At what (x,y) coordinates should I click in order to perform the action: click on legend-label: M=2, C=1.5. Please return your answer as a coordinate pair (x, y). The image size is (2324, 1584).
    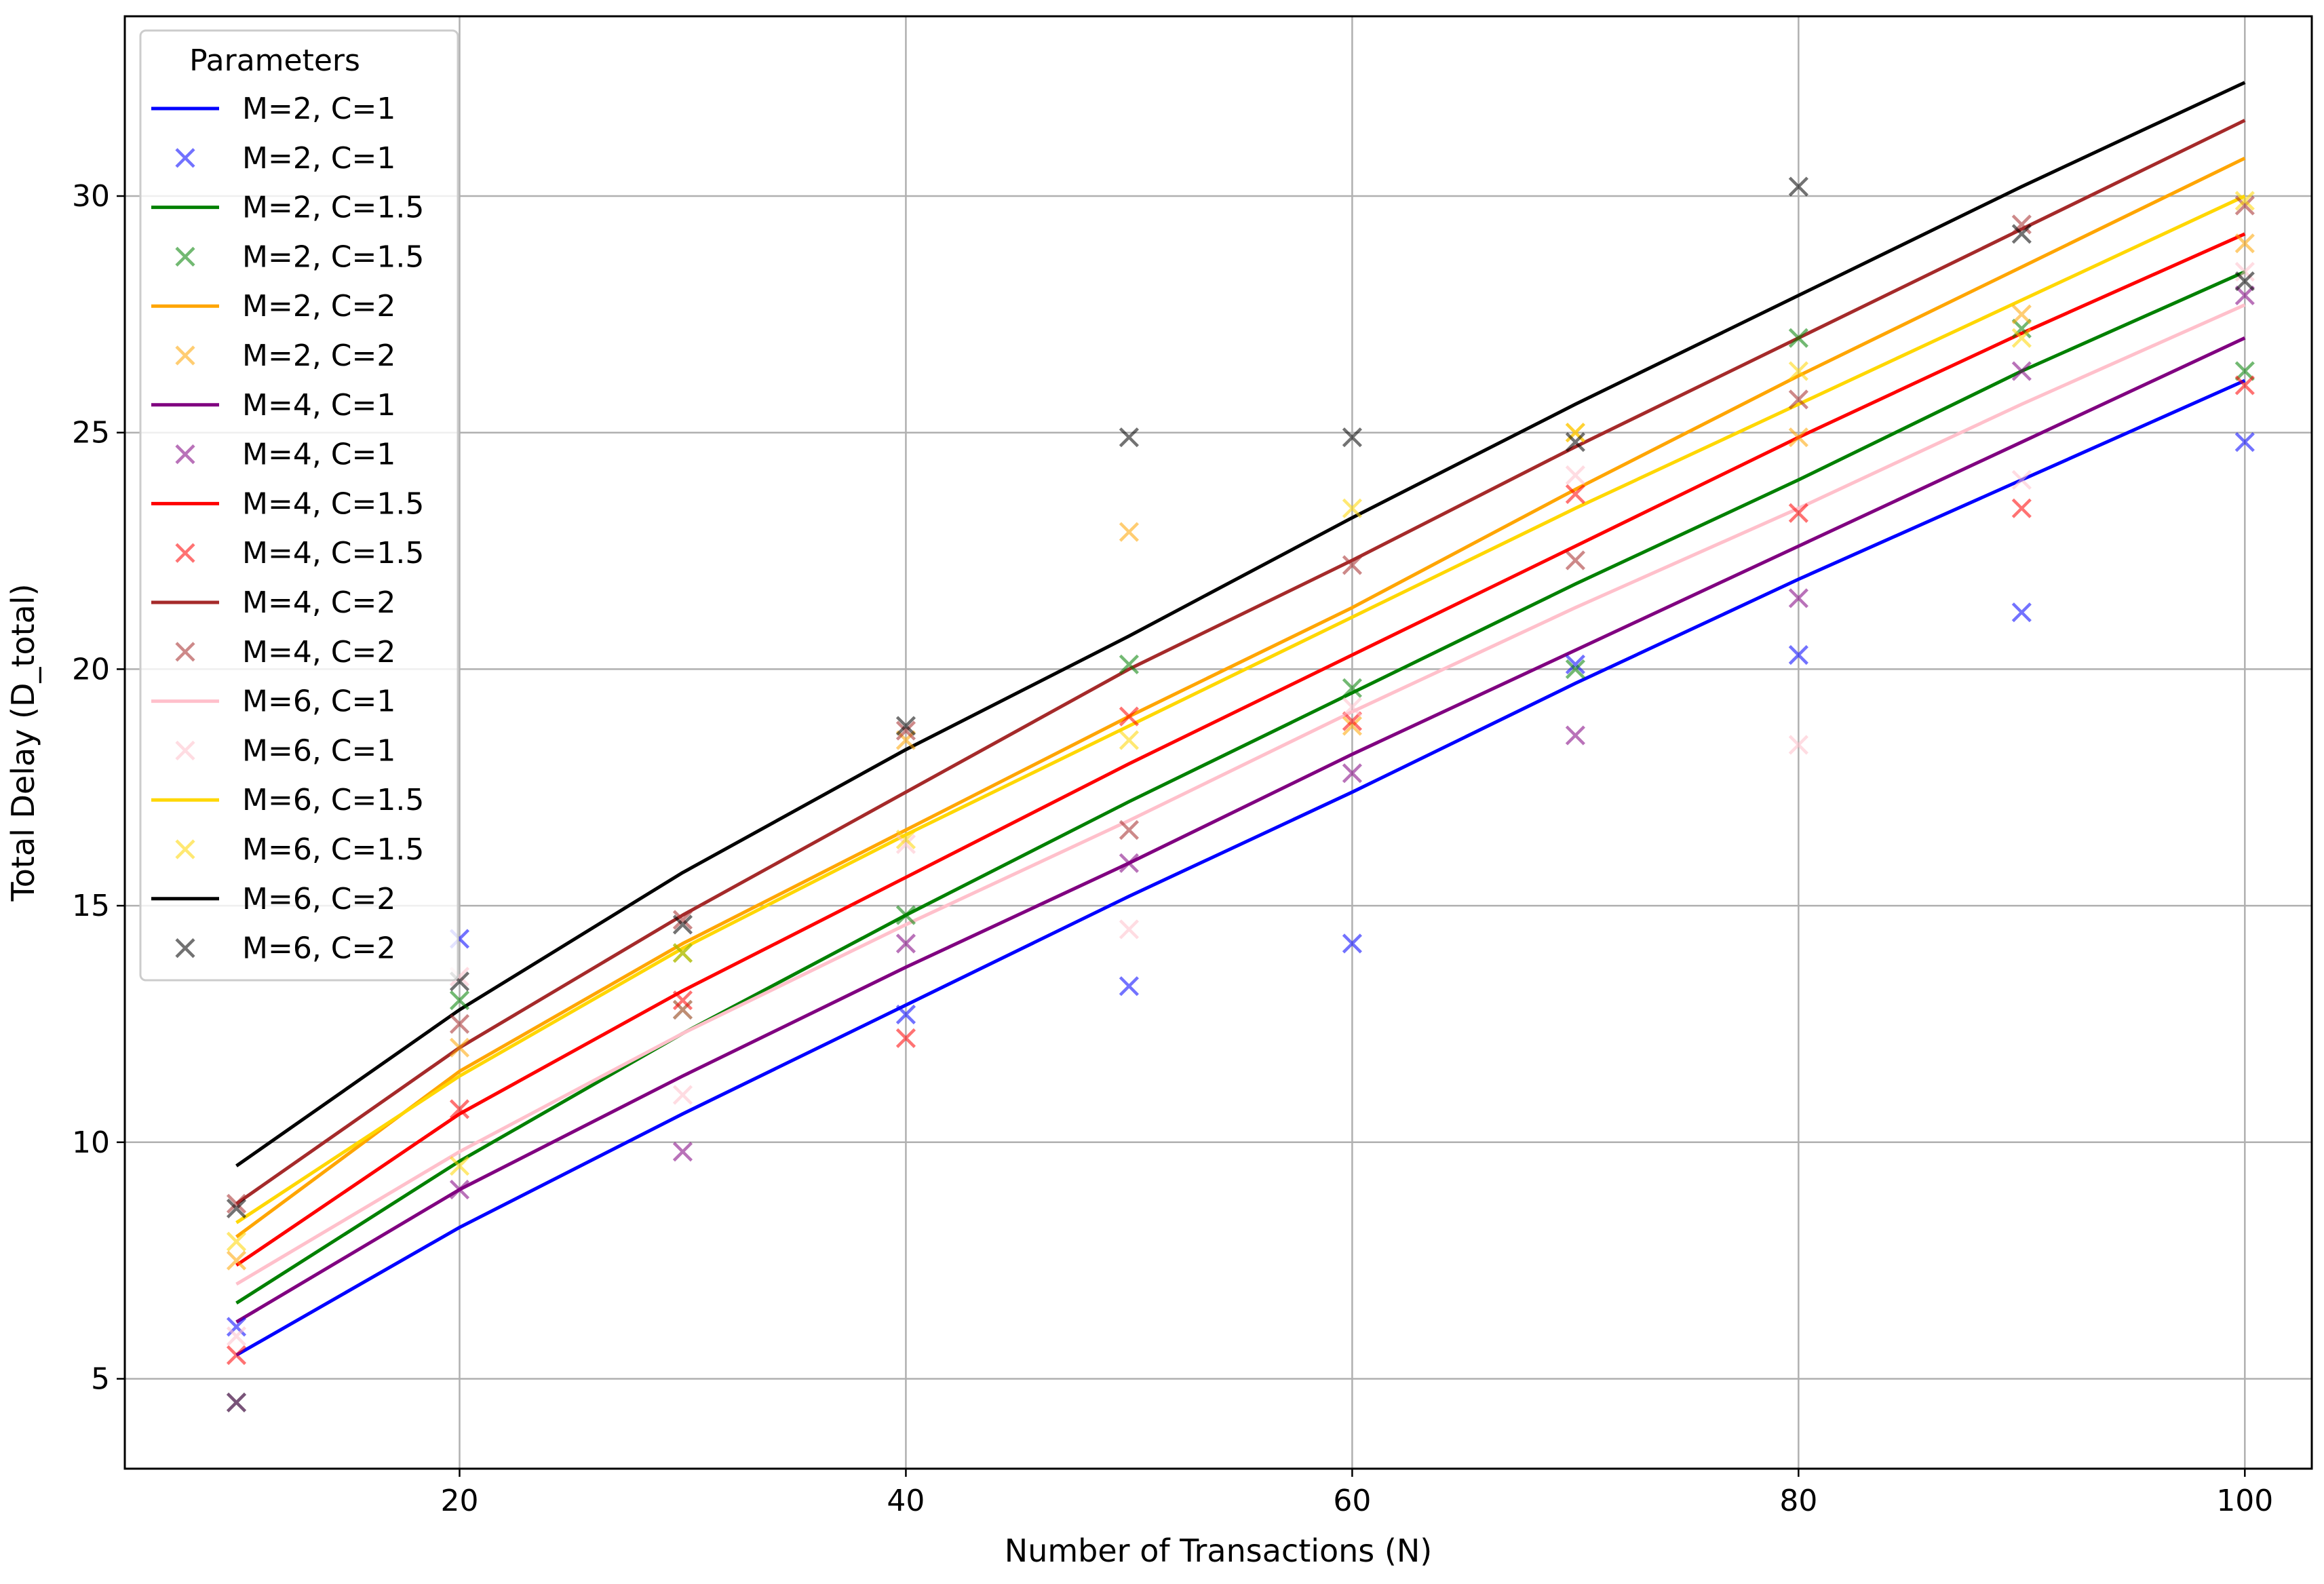
    Looking at the image, I should click on (333, 208).